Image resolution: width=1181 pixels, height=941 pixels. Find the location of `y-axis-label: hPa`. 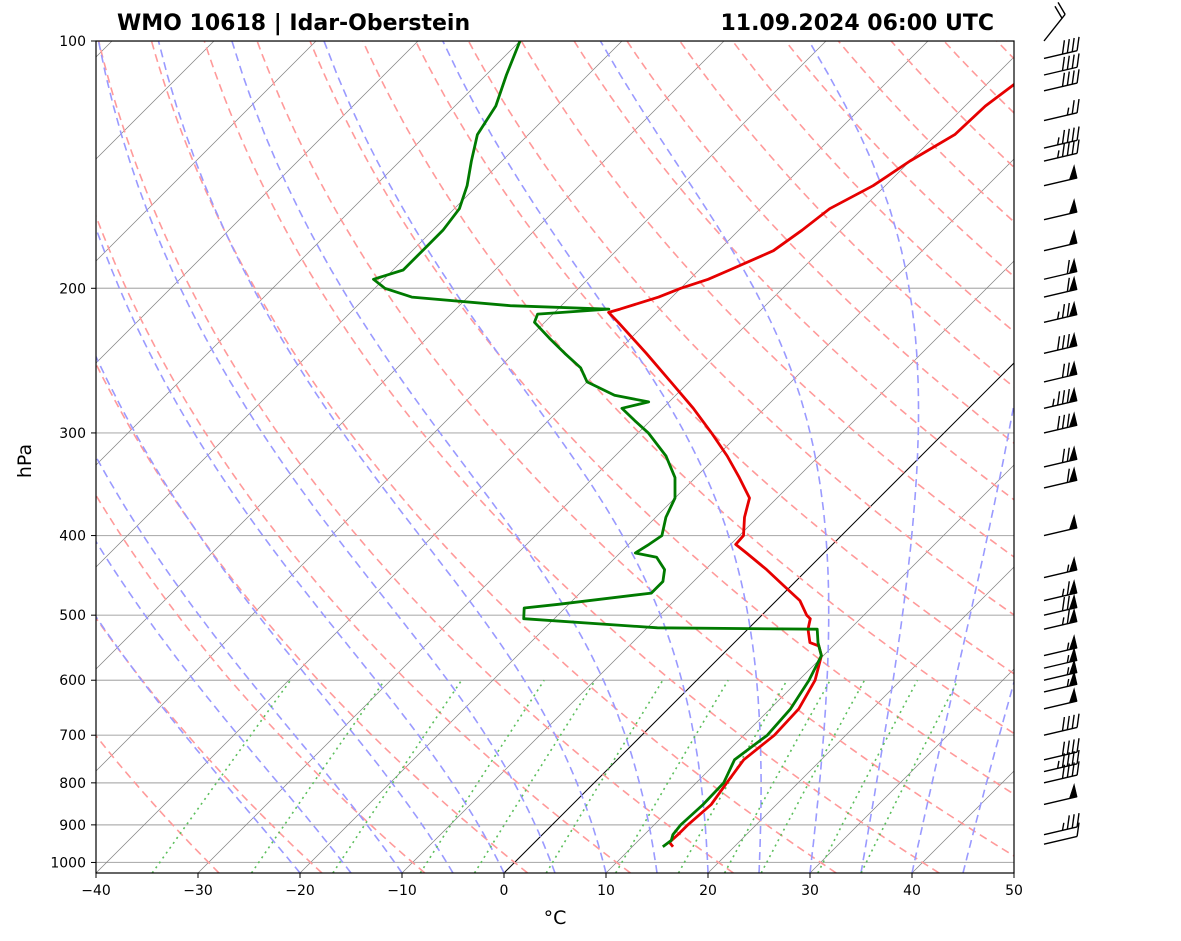

y-axis-label: hPa is located at coordinates (25, 461).